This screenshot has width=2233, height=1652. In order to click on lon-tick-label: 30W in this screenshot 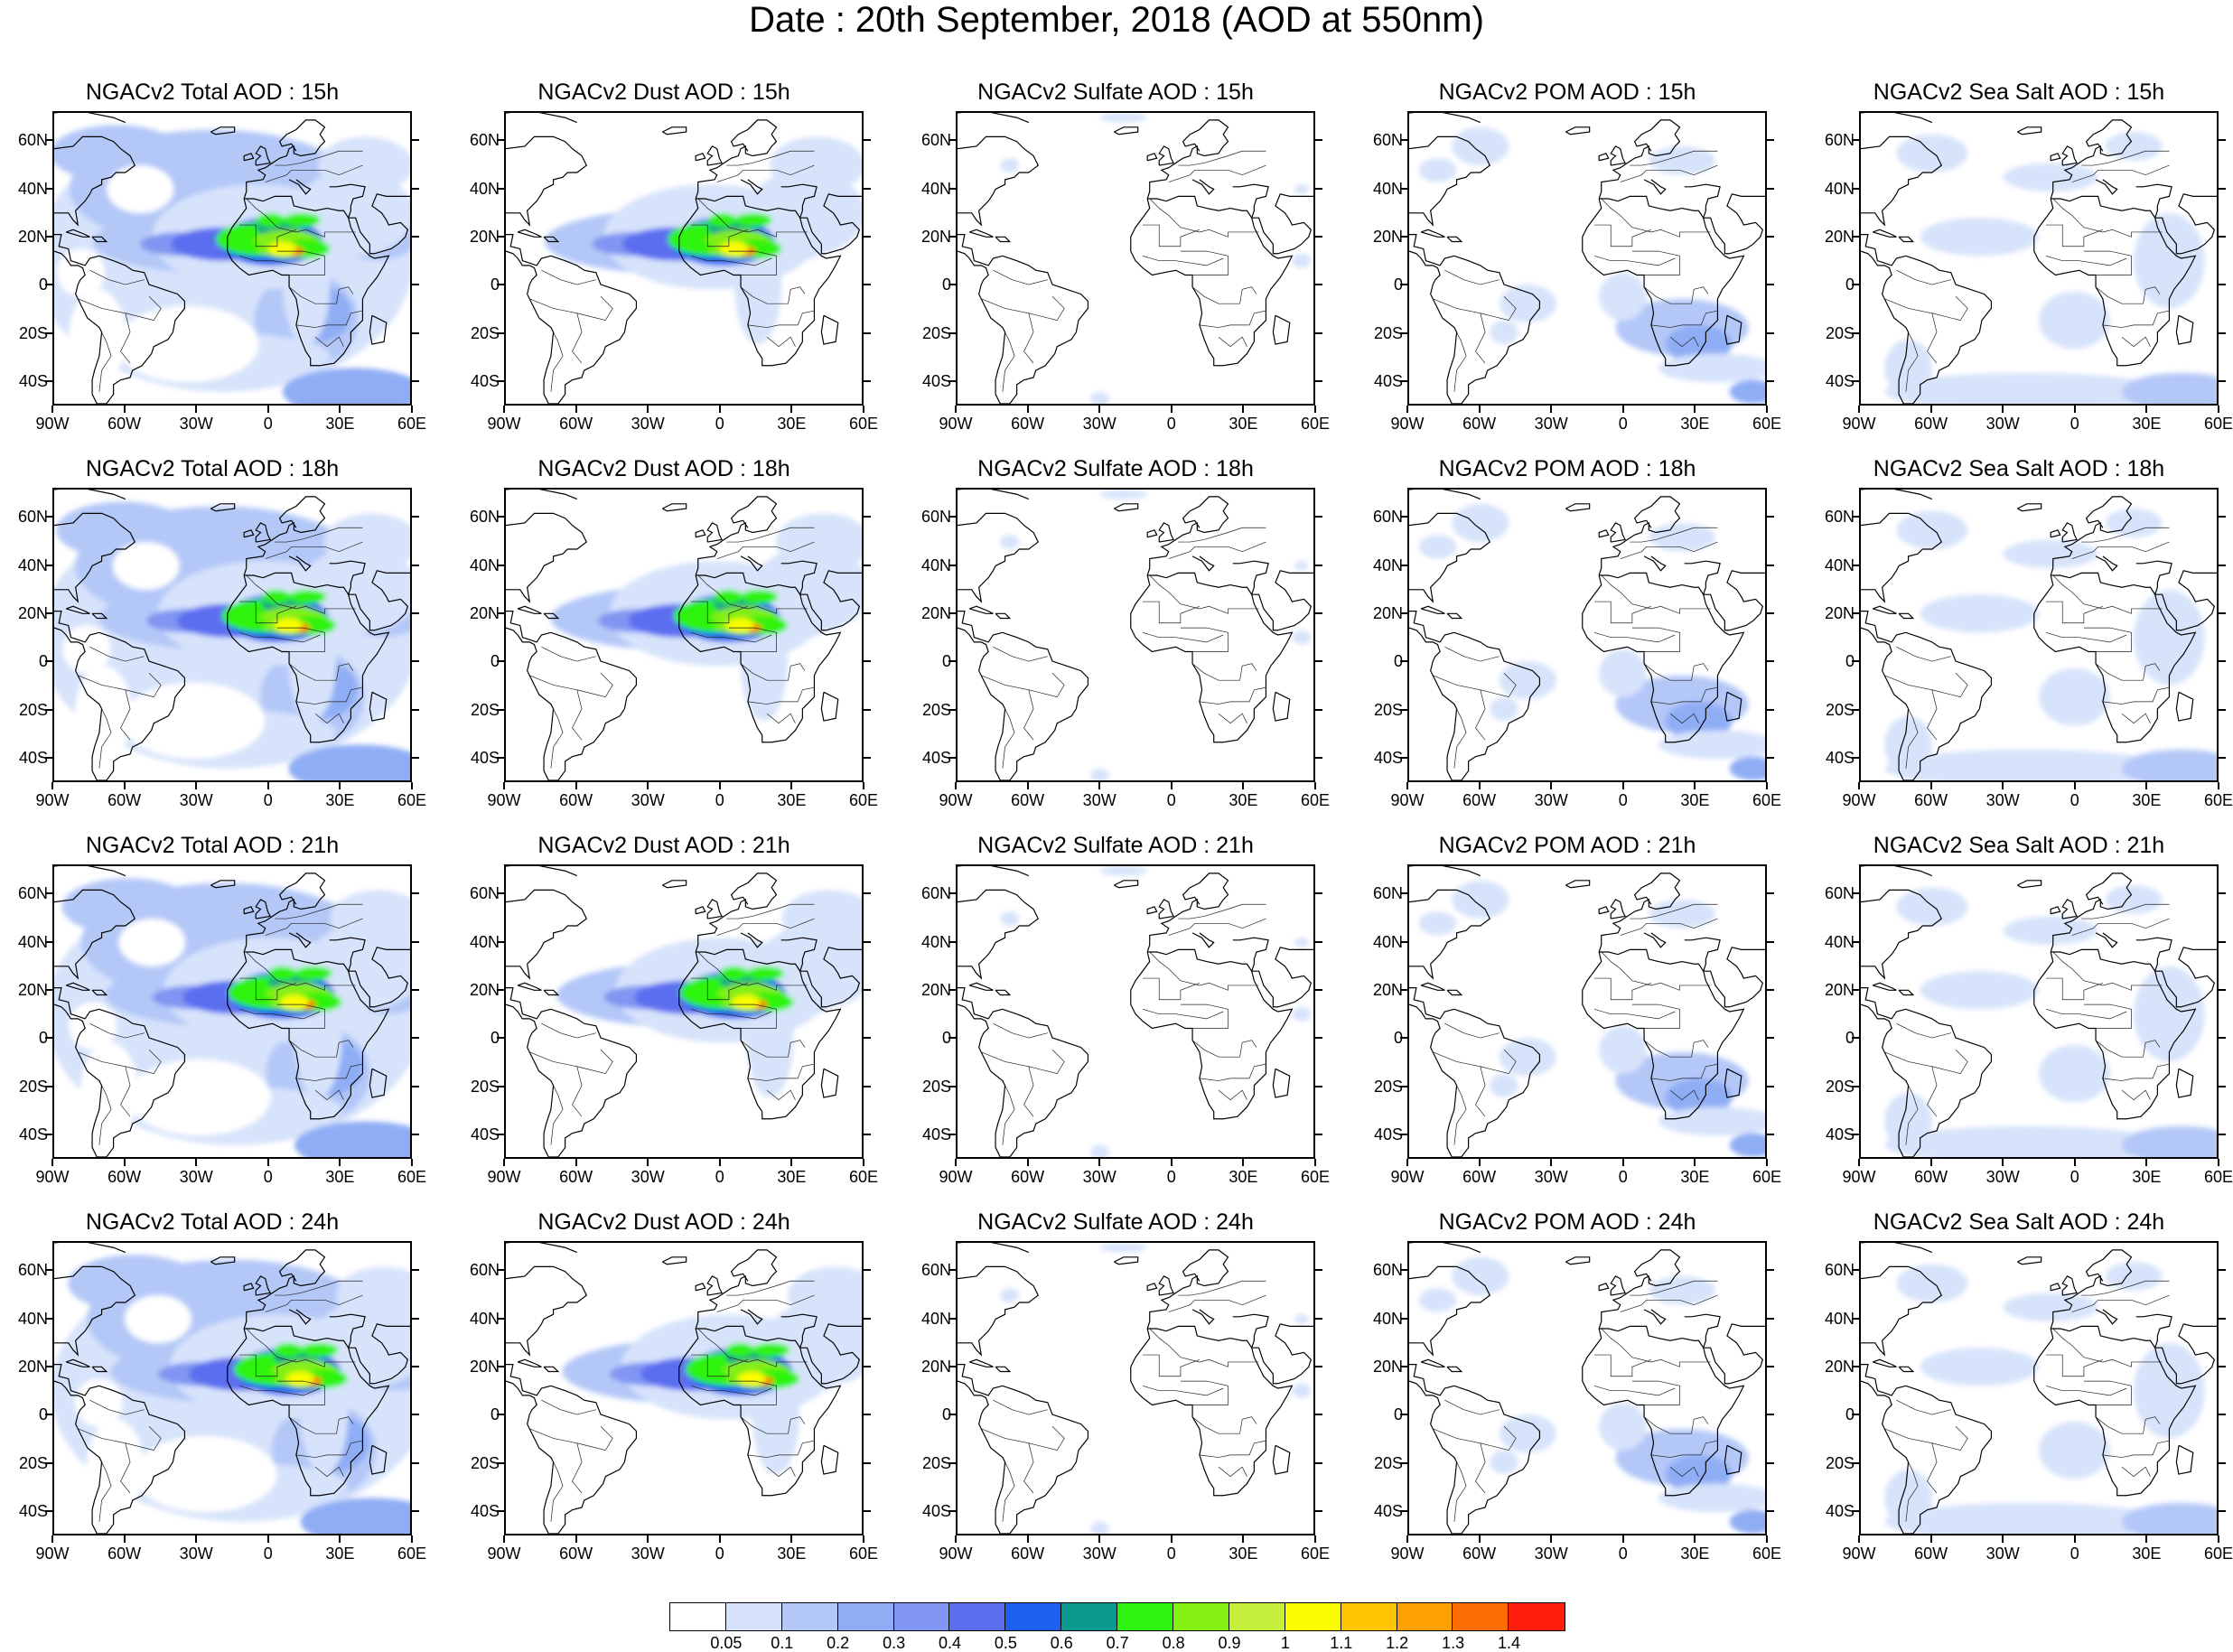, I will do `click(1551, 1177)`.